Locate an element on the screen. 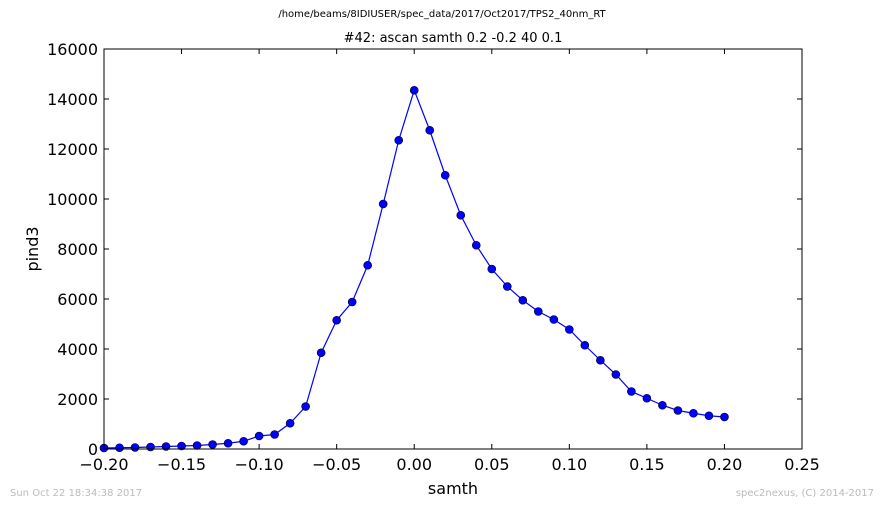  x-tick-label: 0.15 is located at coordinates (647, 464).